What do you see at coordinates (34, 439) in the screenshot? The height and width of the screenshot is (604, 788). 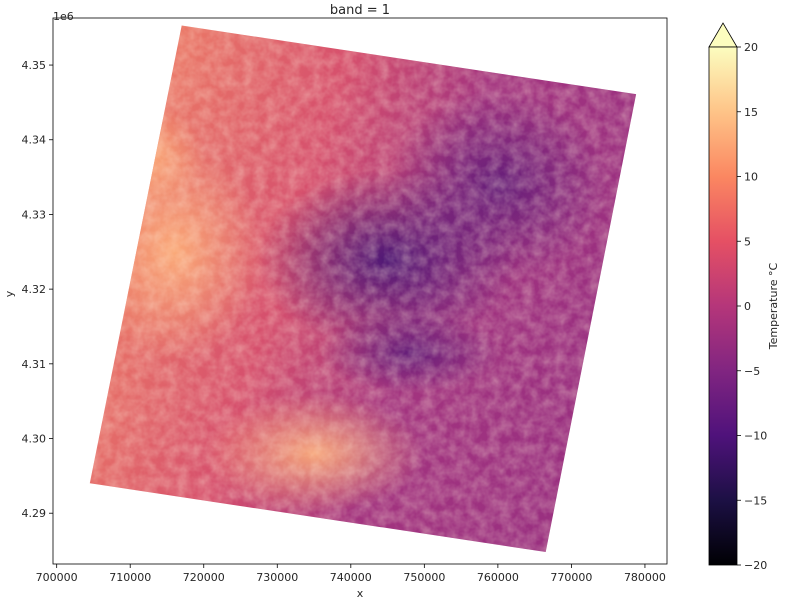 I see `y-tick-label: 4.30` at bounding box center [34, 439].